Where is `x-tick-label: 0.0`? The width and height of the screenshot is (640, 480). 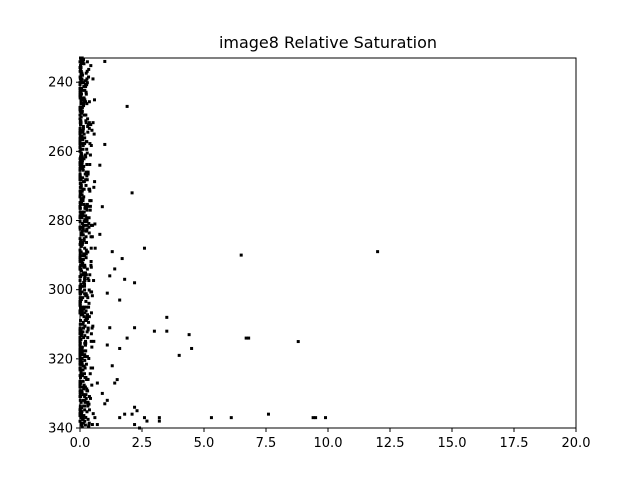 x-tick-label: 0.0 is located at coordinates (80, 443).